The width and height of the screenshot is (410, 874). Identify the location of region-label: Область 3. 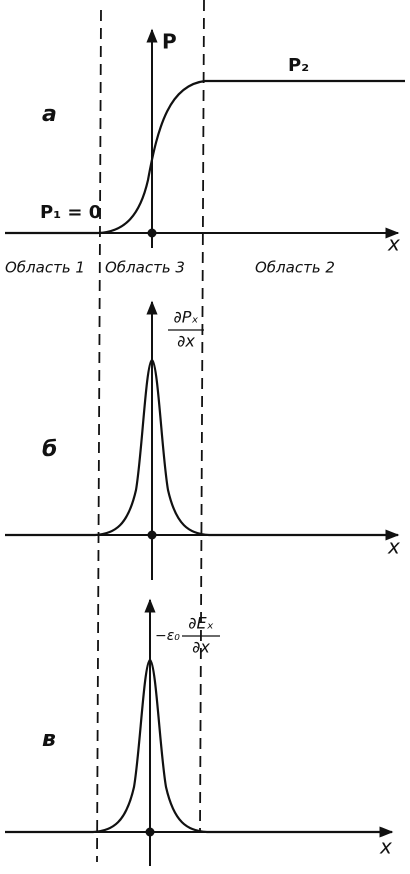
(145, 268).